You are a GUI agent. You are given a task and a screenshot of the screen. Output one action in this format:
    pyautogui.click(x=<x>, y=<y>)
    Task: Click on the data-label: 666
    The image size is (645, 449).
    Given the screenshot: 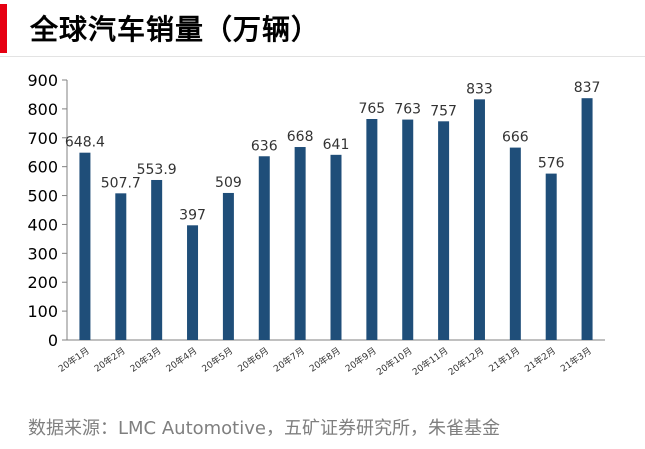 What is the action you would take?
    pyautogui.click(x=515, y=138)
    